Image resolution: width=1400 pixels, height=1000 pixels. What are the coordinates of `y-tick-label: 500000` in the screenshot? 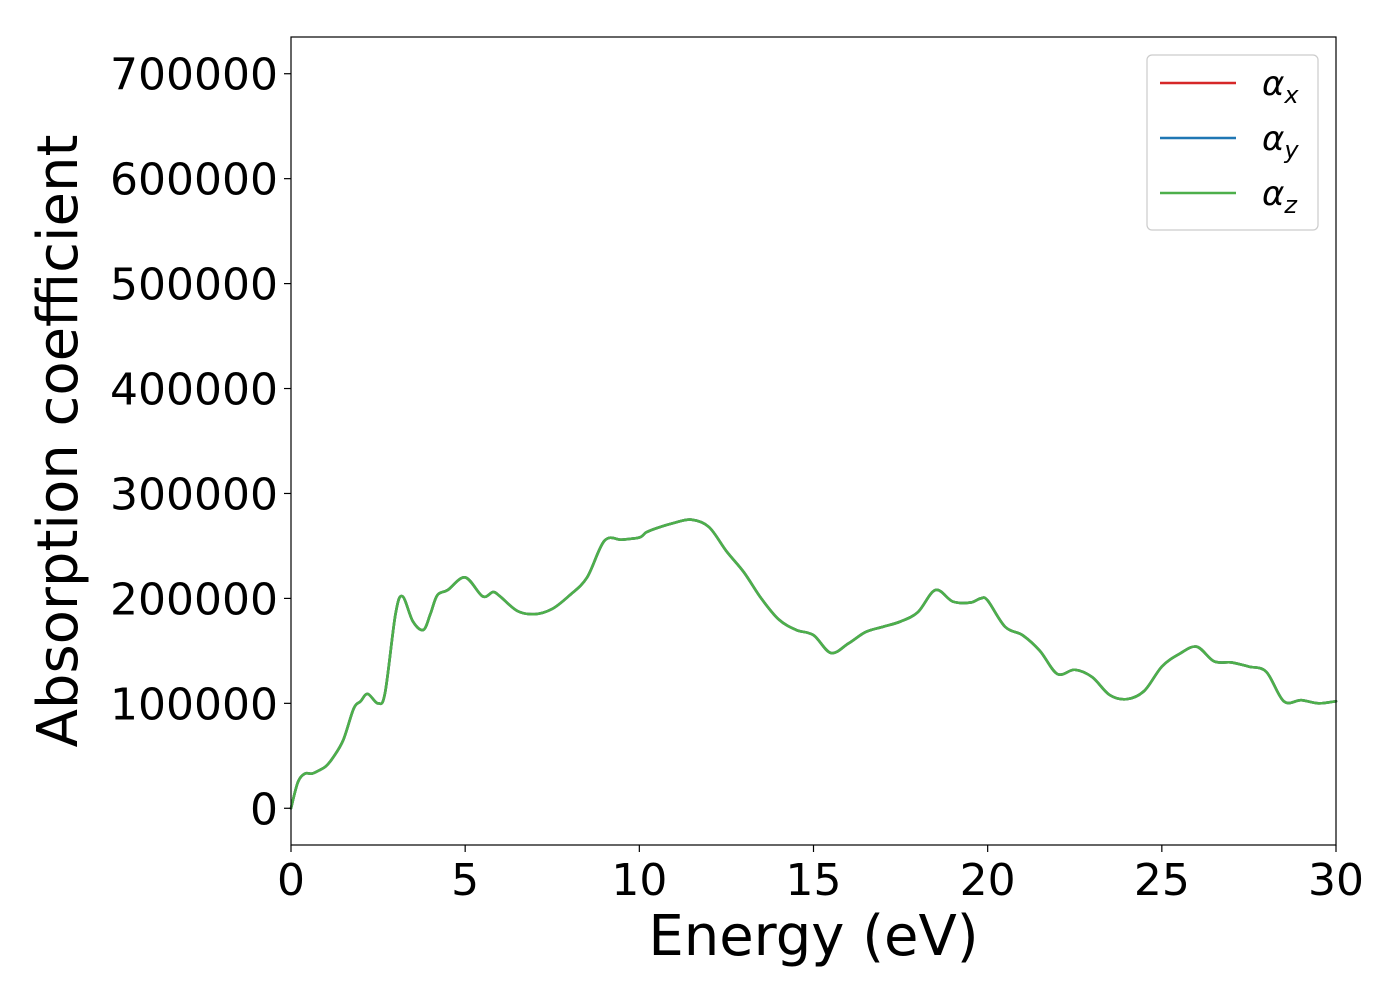 It's located at (194, 285).